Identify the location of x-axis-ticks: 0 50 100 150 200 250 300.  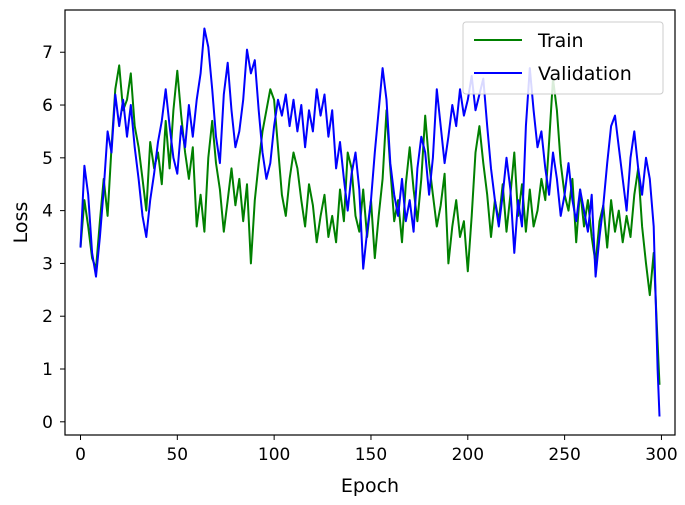
(376, 450).